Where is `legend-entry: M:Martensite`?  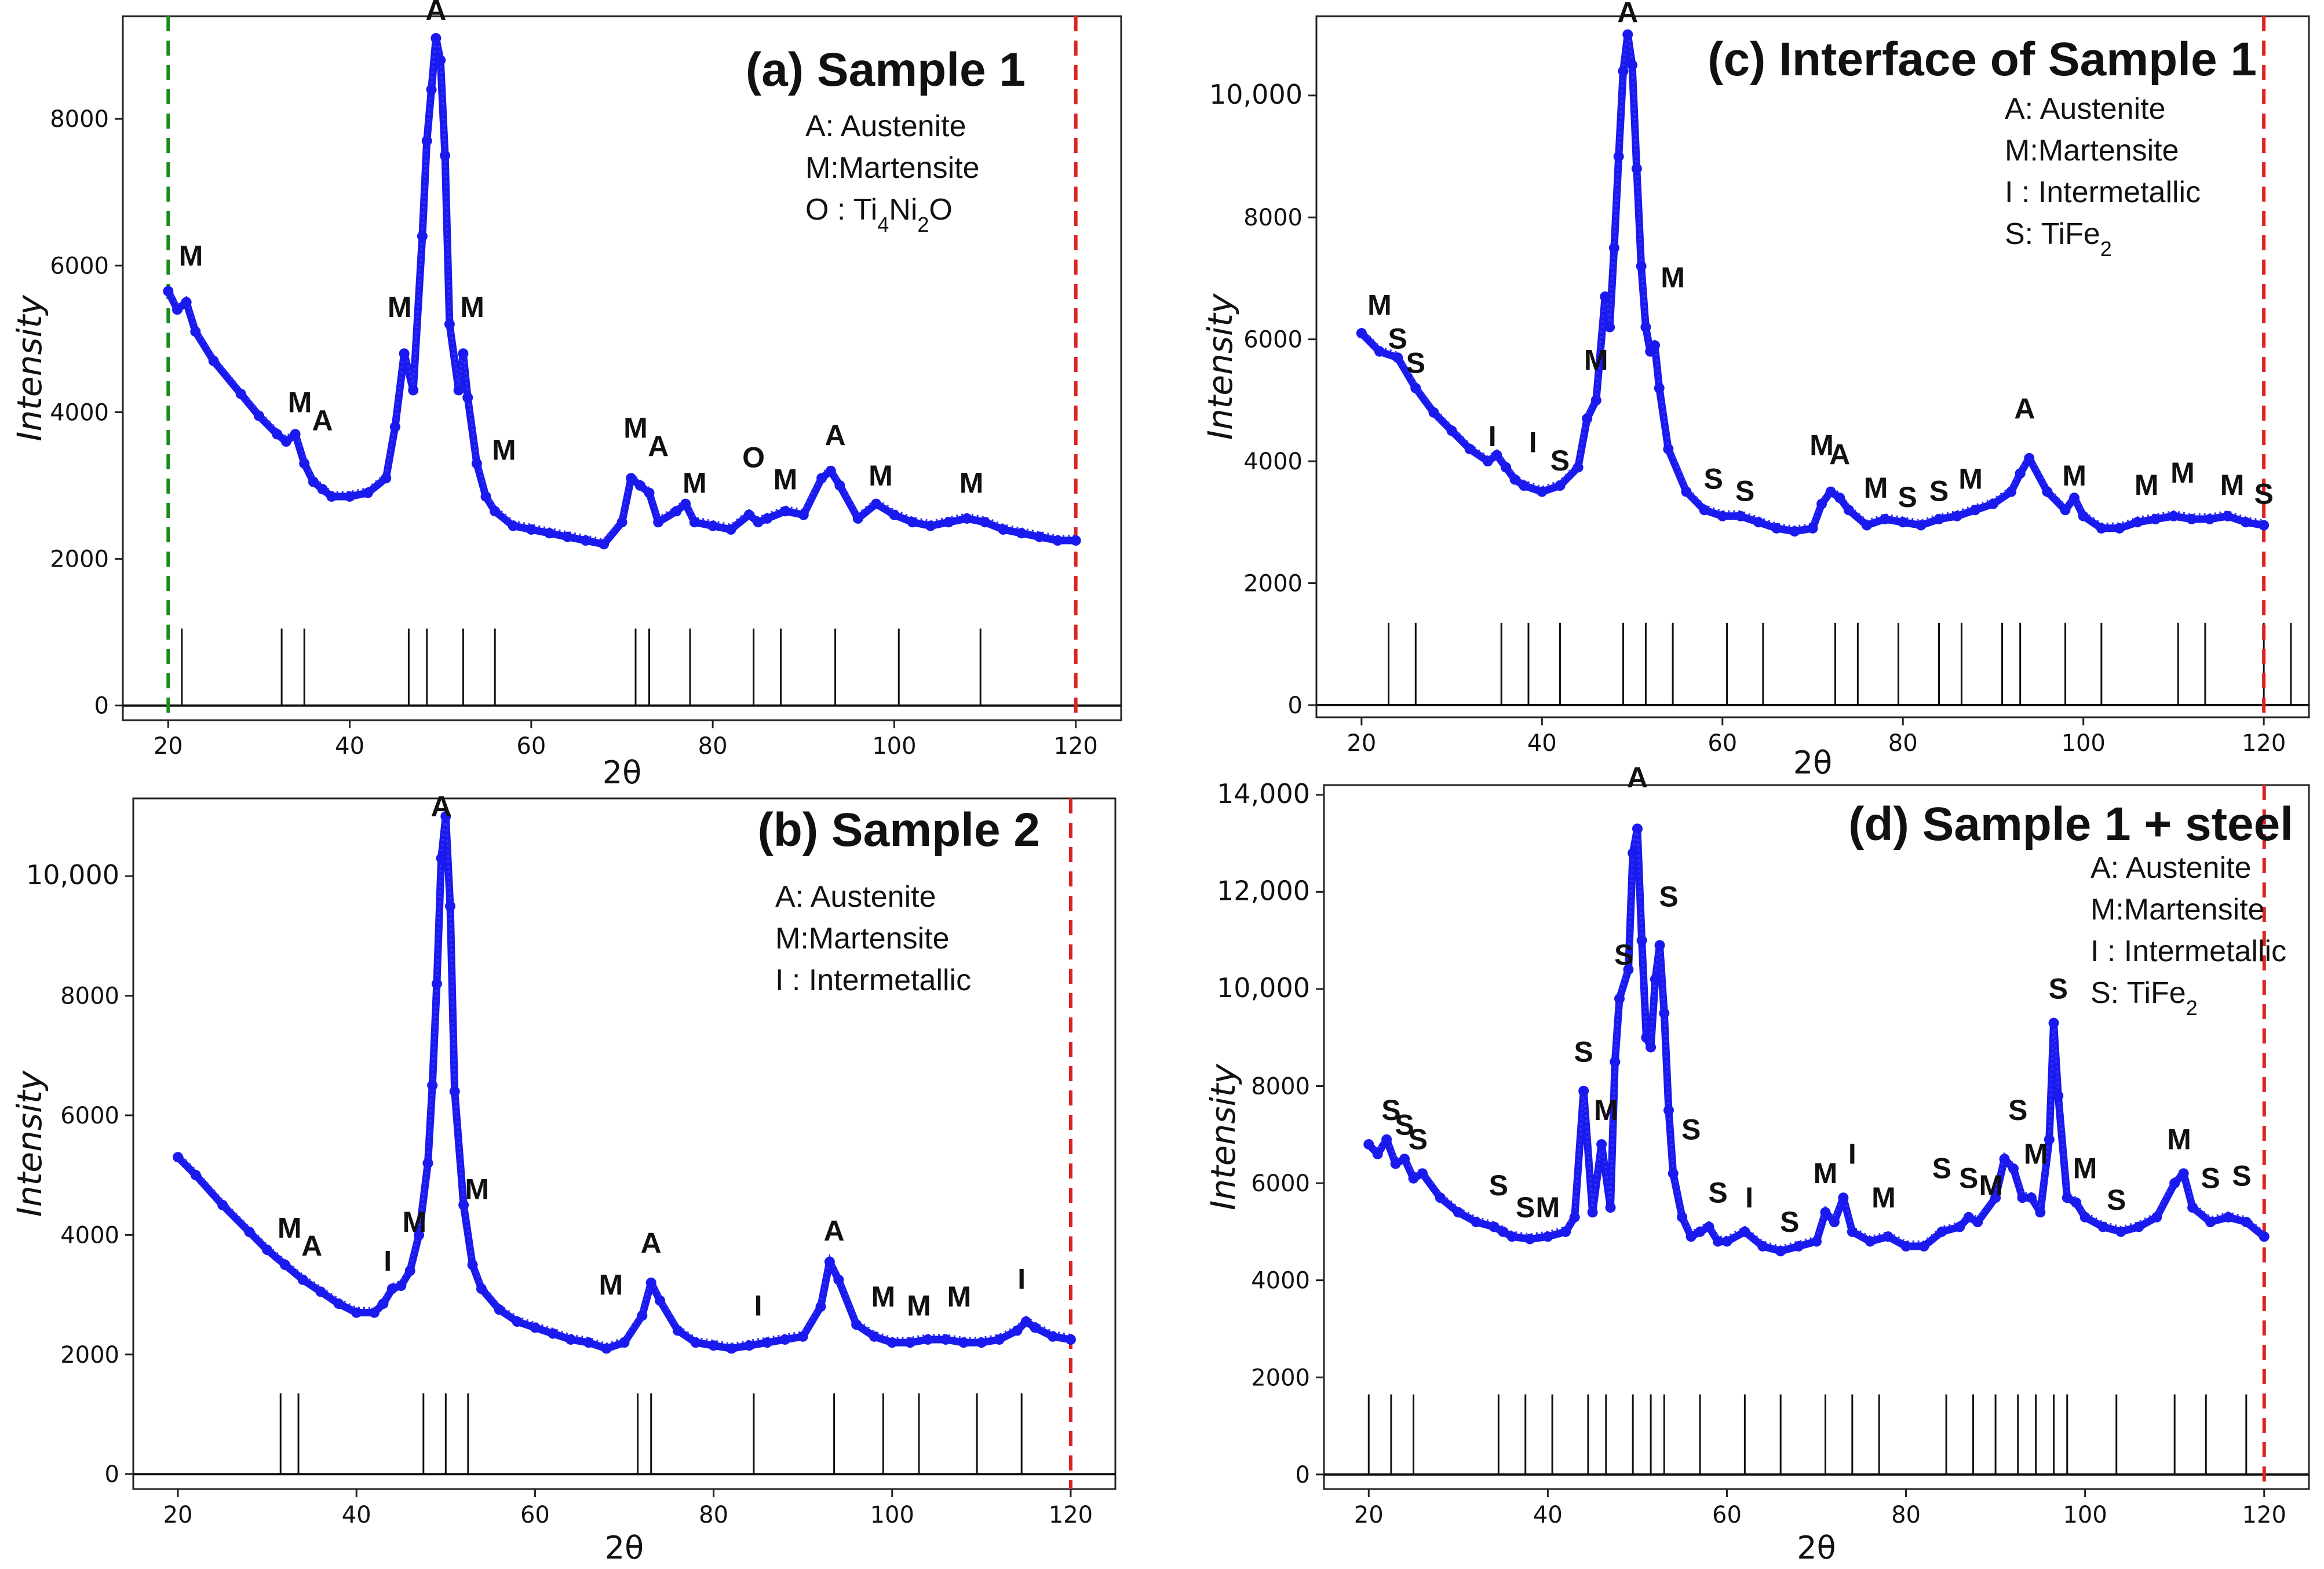
legend-entry: M:Martensite is located at coordinates (2092, 150).